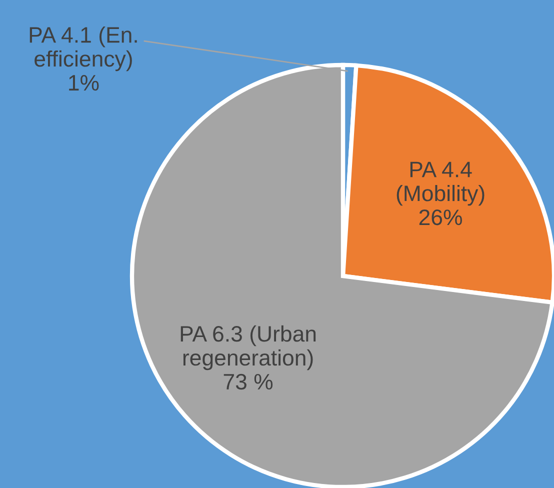 Image resolution: width=554 pixels, height=488 pixels. Describe the element at coordinates (248, 382) in the screenshot. I see `data-label: 73 %` at that location.